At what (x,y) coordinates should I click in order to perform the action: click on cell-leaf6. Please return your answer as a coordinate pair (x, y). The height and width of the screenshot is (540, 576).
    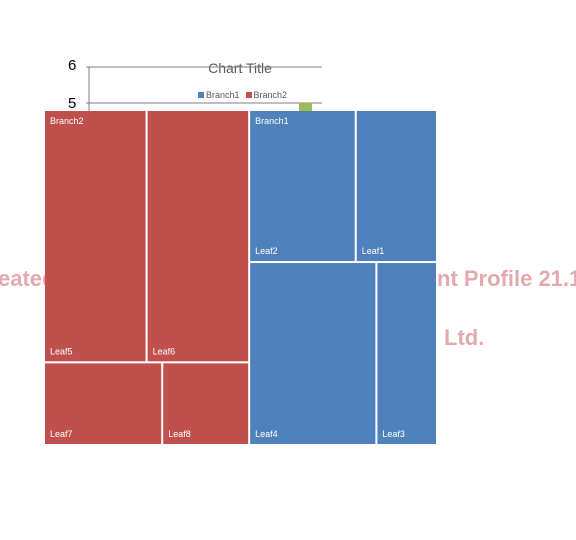
    Looking at the image, I should click on (198, 236).